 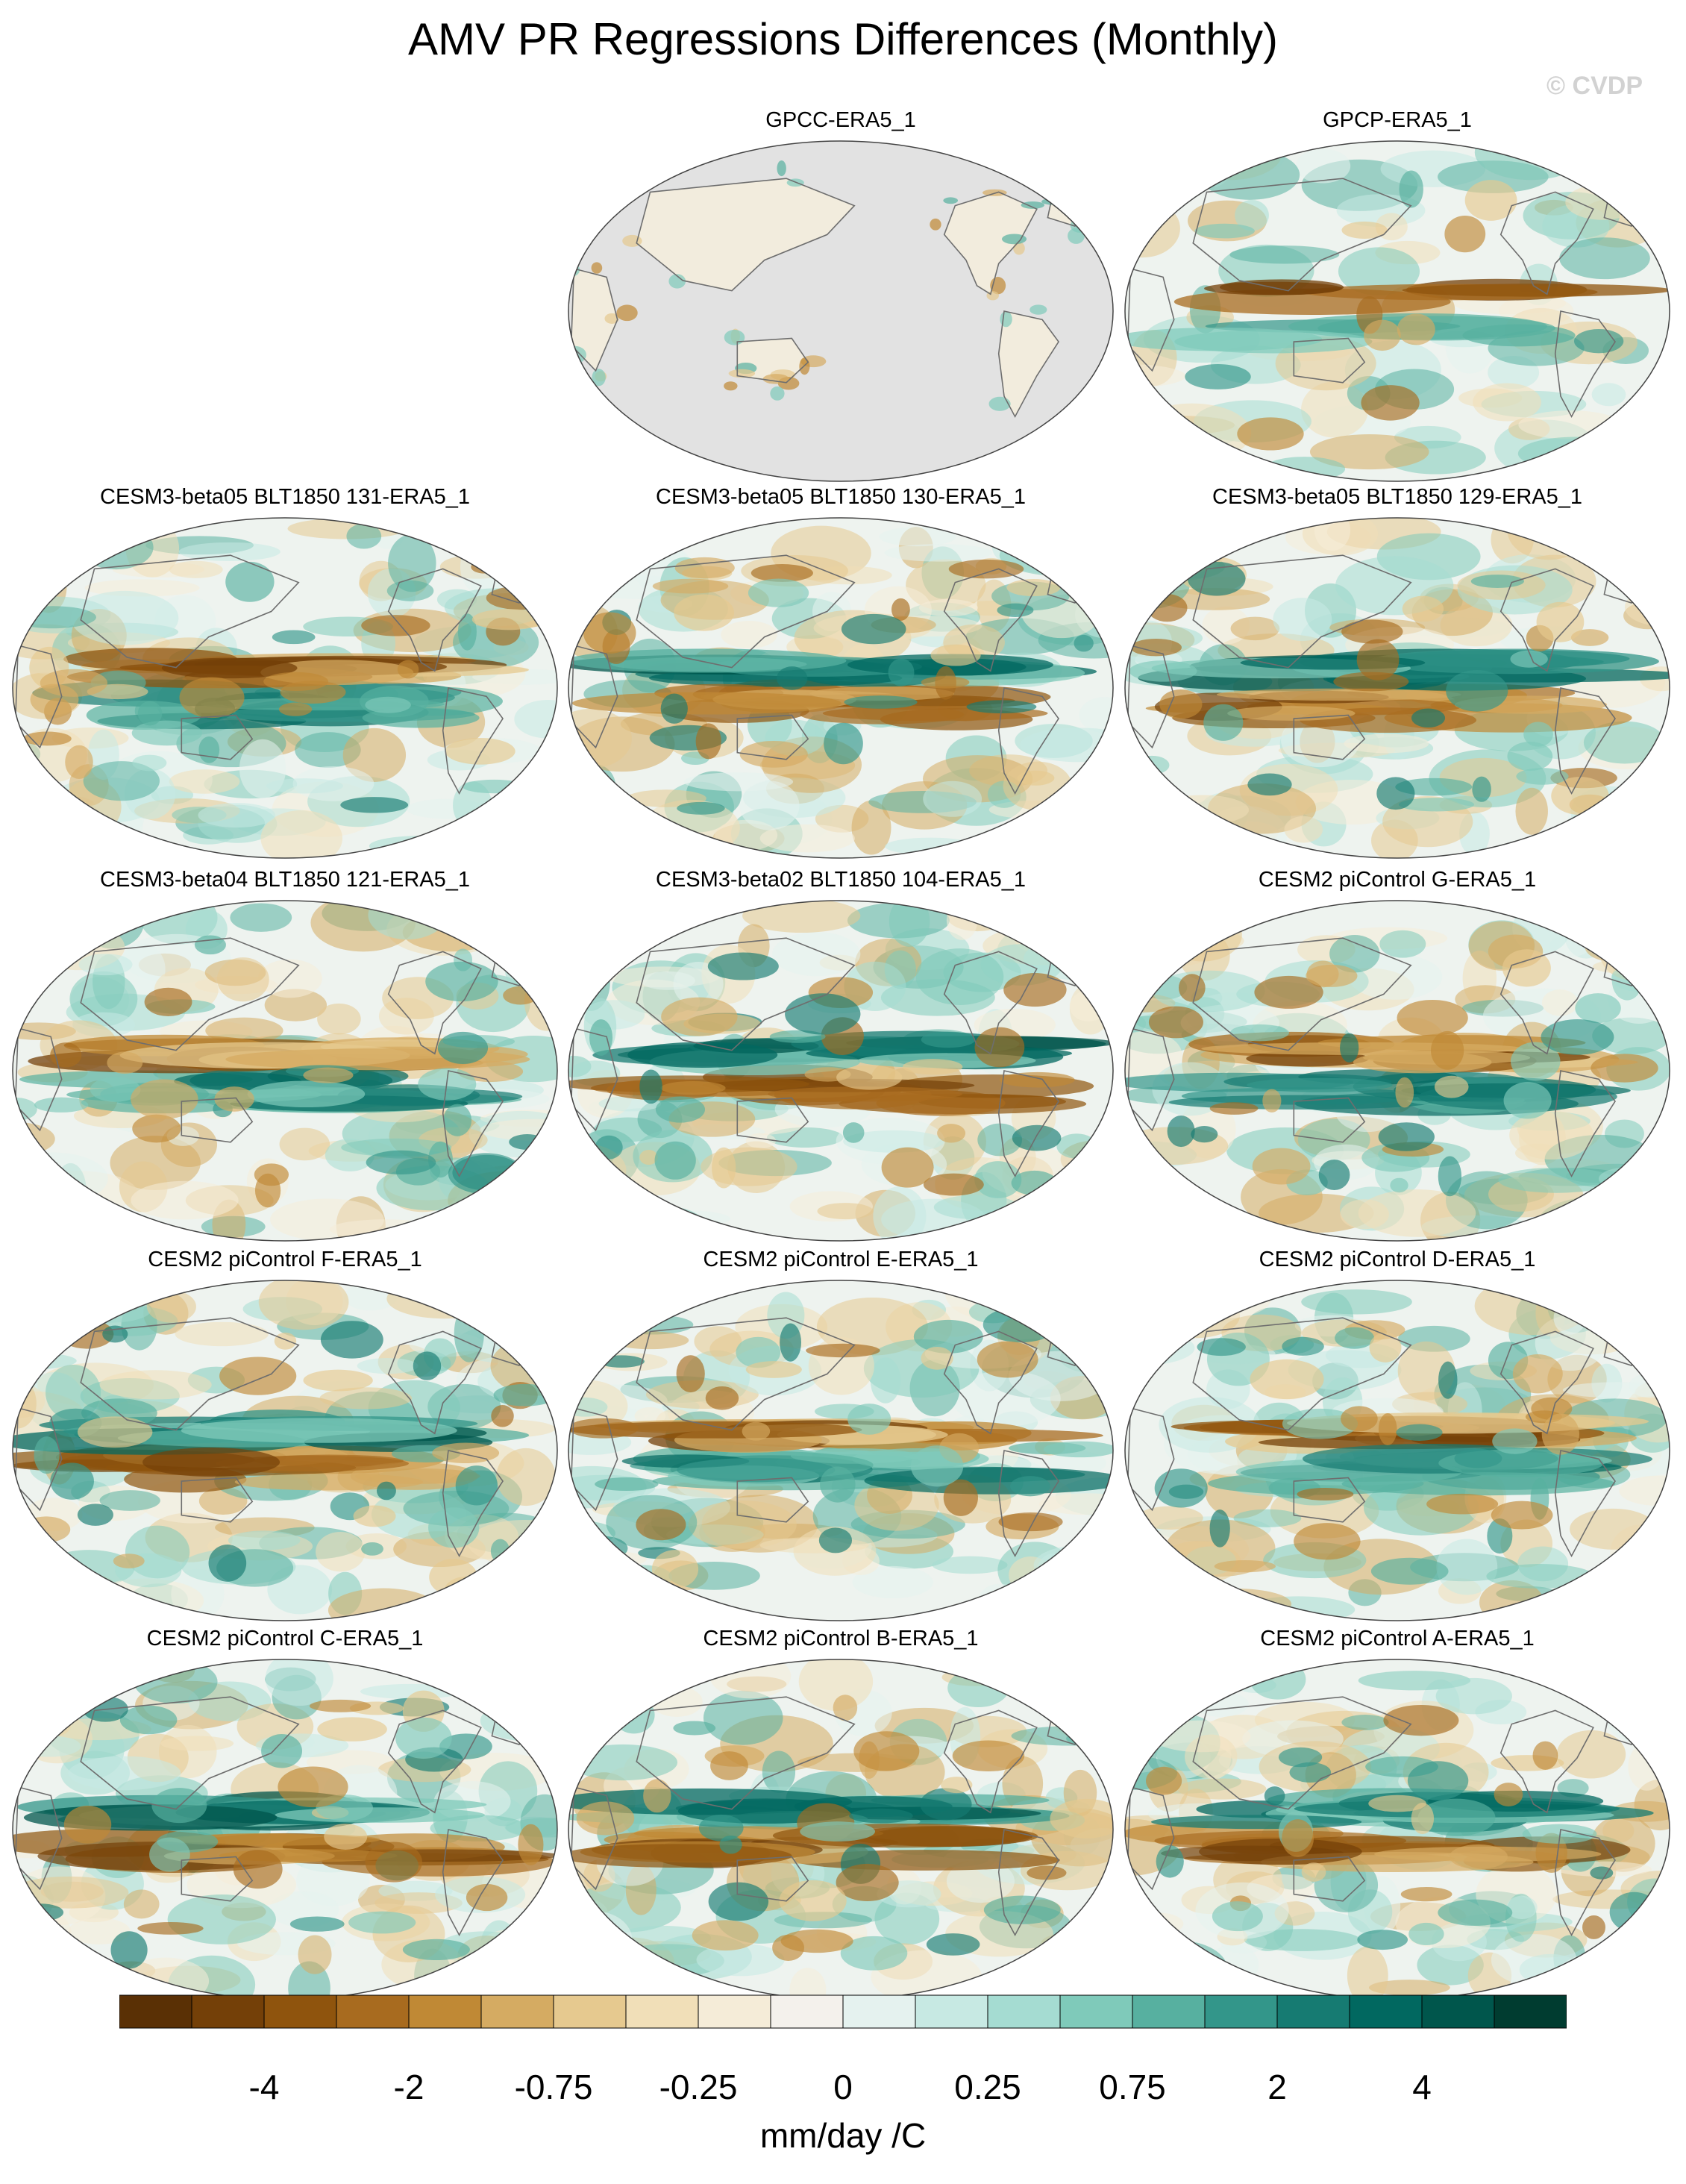 What do you see at coordinates (553, 2087) in the screenshot?
I see `colorbar-tick-label: -0.75` at bounding box center [553, 2087].